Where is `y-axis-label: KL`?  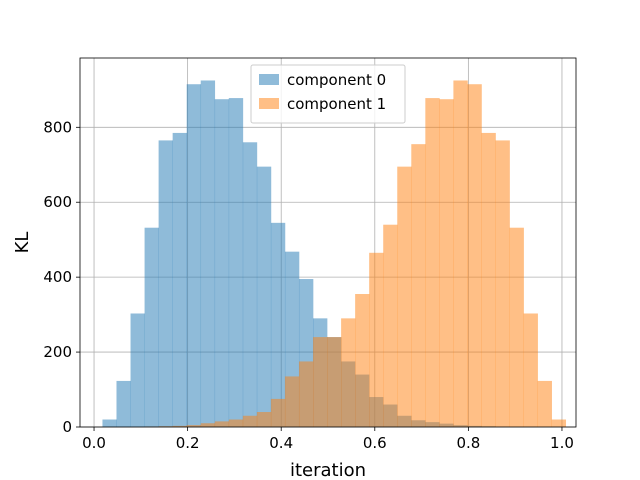
y-axis-label: KL is located at coordinates (22, 243).